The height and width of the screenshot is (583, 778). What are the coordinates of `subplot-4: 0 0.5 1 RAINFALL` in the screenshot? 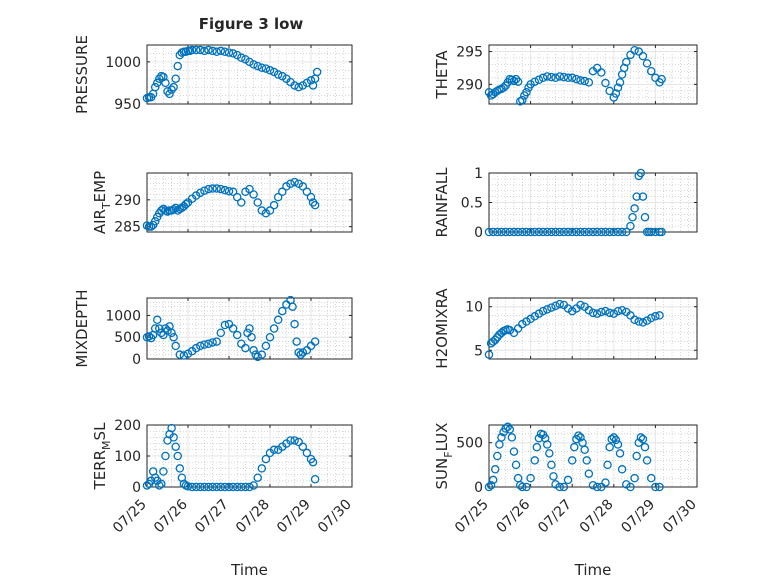 It's located at (565, 203).